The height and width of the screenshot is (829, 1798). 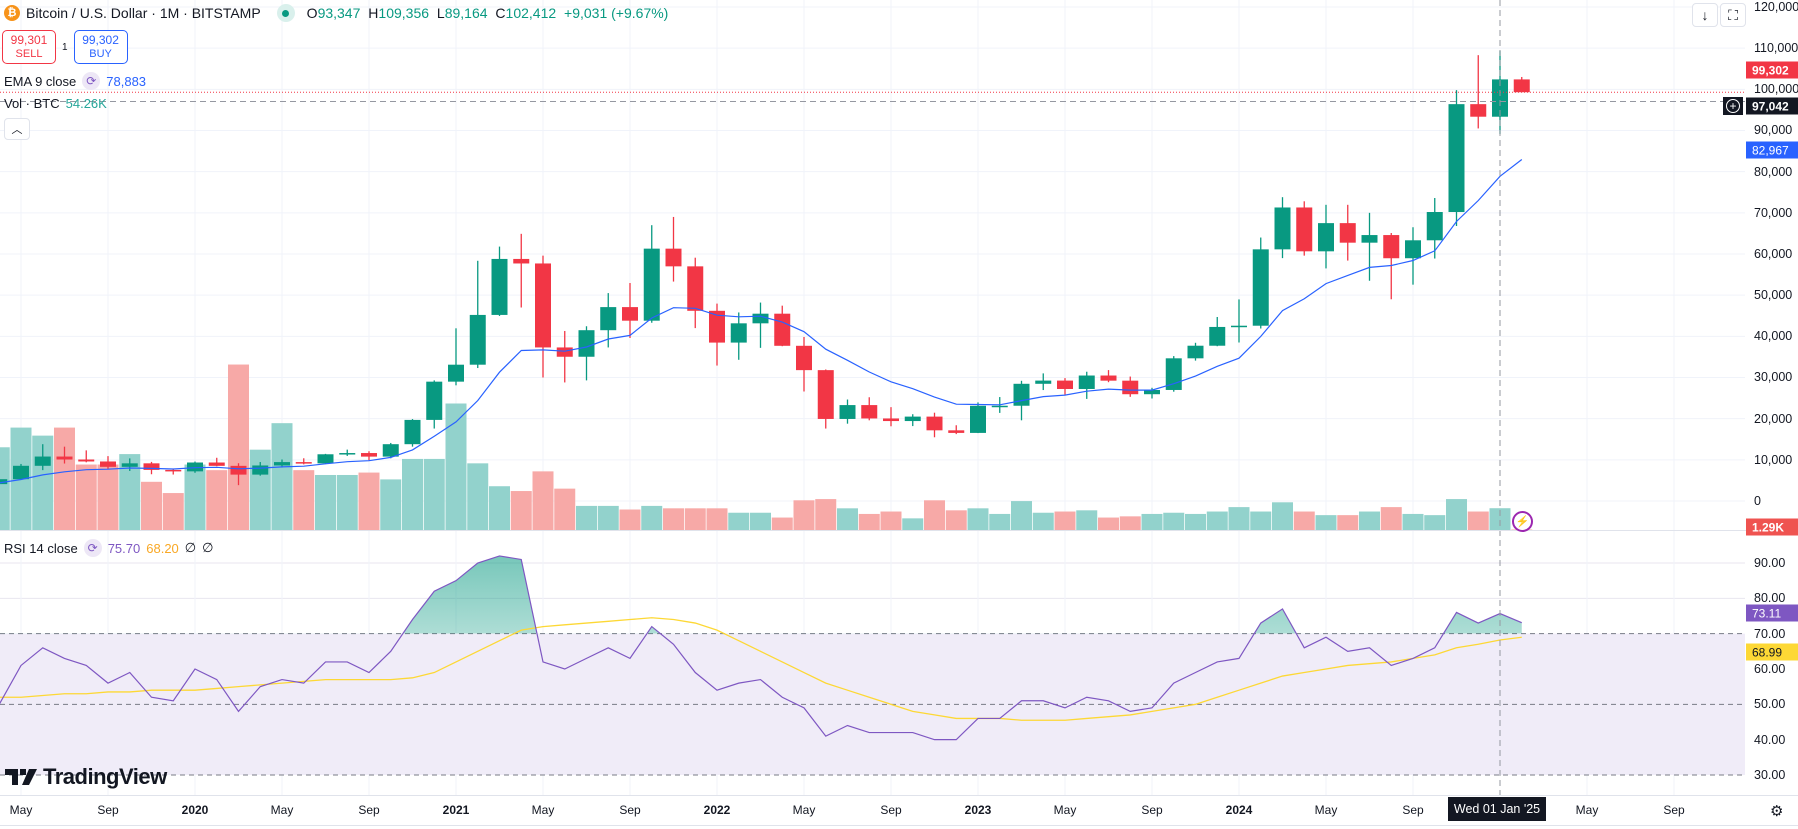 I want to click on rsi-tick-label: 80.00, so click(x=1770, y=598).